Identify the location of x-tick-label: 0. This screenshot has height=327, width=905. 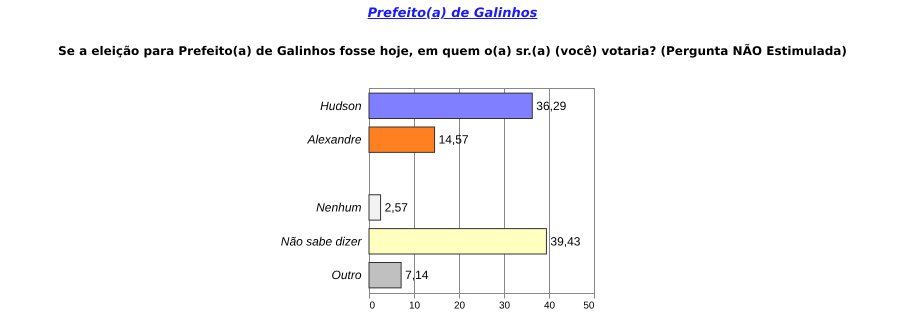
(373, 306).